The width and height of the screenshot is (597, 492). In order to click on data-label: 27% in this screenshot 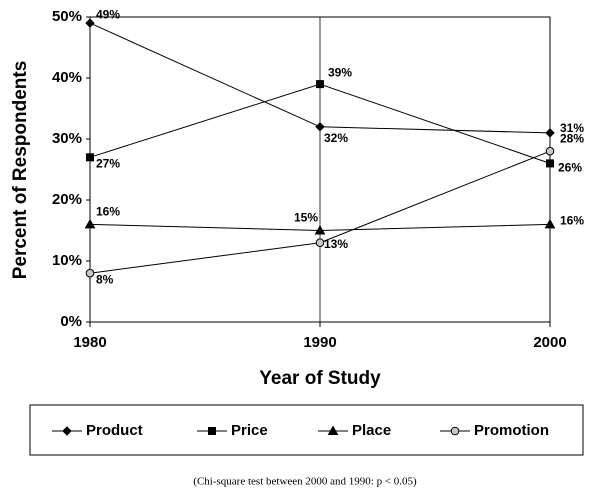, I will do `click(108, 163)`.